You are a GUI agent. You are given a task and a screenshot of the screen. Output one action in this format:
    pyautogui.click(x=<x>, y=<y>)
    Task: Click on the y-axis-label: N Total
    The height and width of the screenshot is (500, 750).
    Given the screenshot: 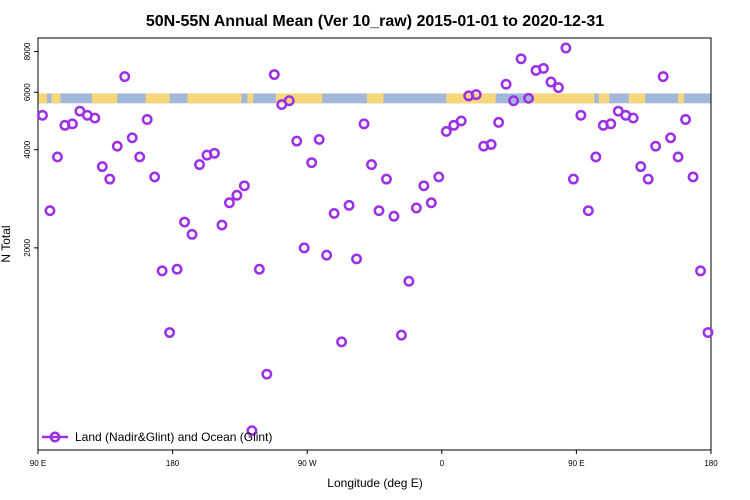 What is the action you would take?
    pyautogui.click(x=6, y=243)
    